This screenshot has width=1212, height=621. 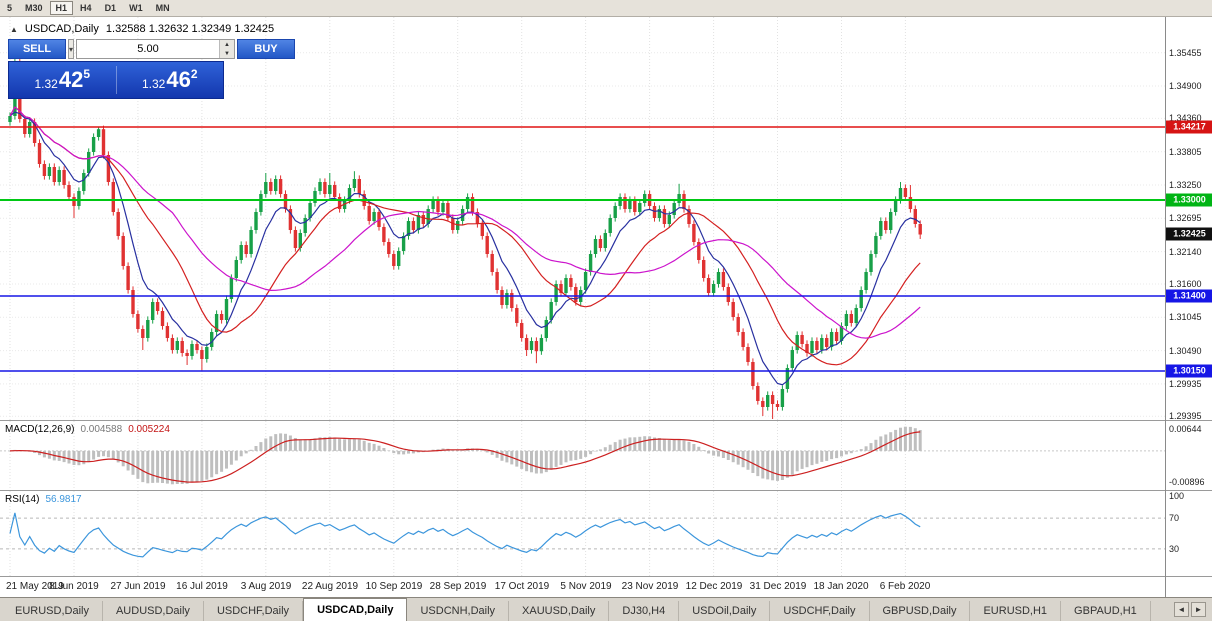 What do you see at coordinates (1185, 53) in the screenshot?
I see `price-axis-label: 1.35455` at bounding box center [1185, 53].